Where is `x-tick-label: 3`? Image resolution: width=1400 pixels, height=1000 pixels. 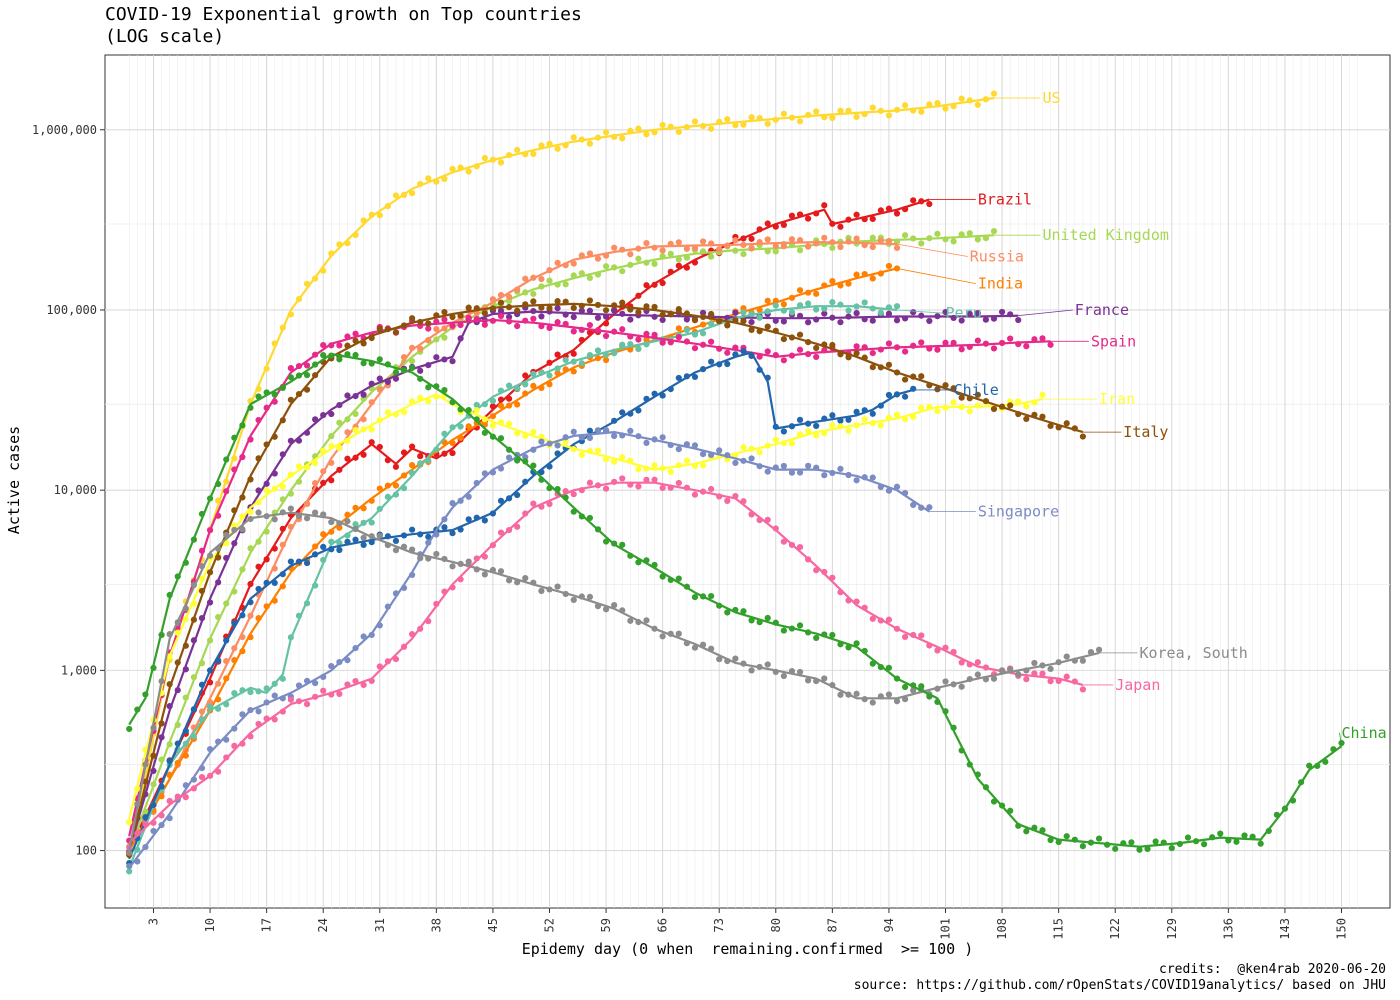
x-tick-label: 3 is located at coordinates (153, 921).